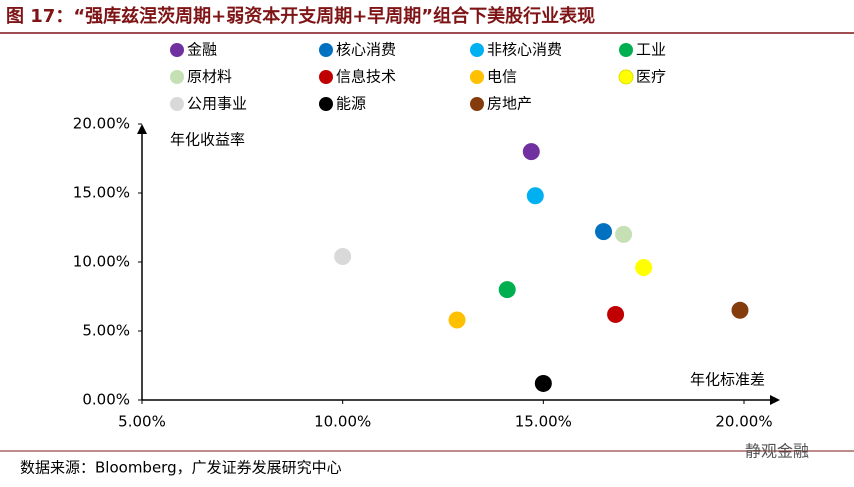 The width and height of the screenshot is (854, 487). What do you see at coordinates (202, 50) in the screenshot?
I see `legend-label: 金融` at bounding box center [202, 50].